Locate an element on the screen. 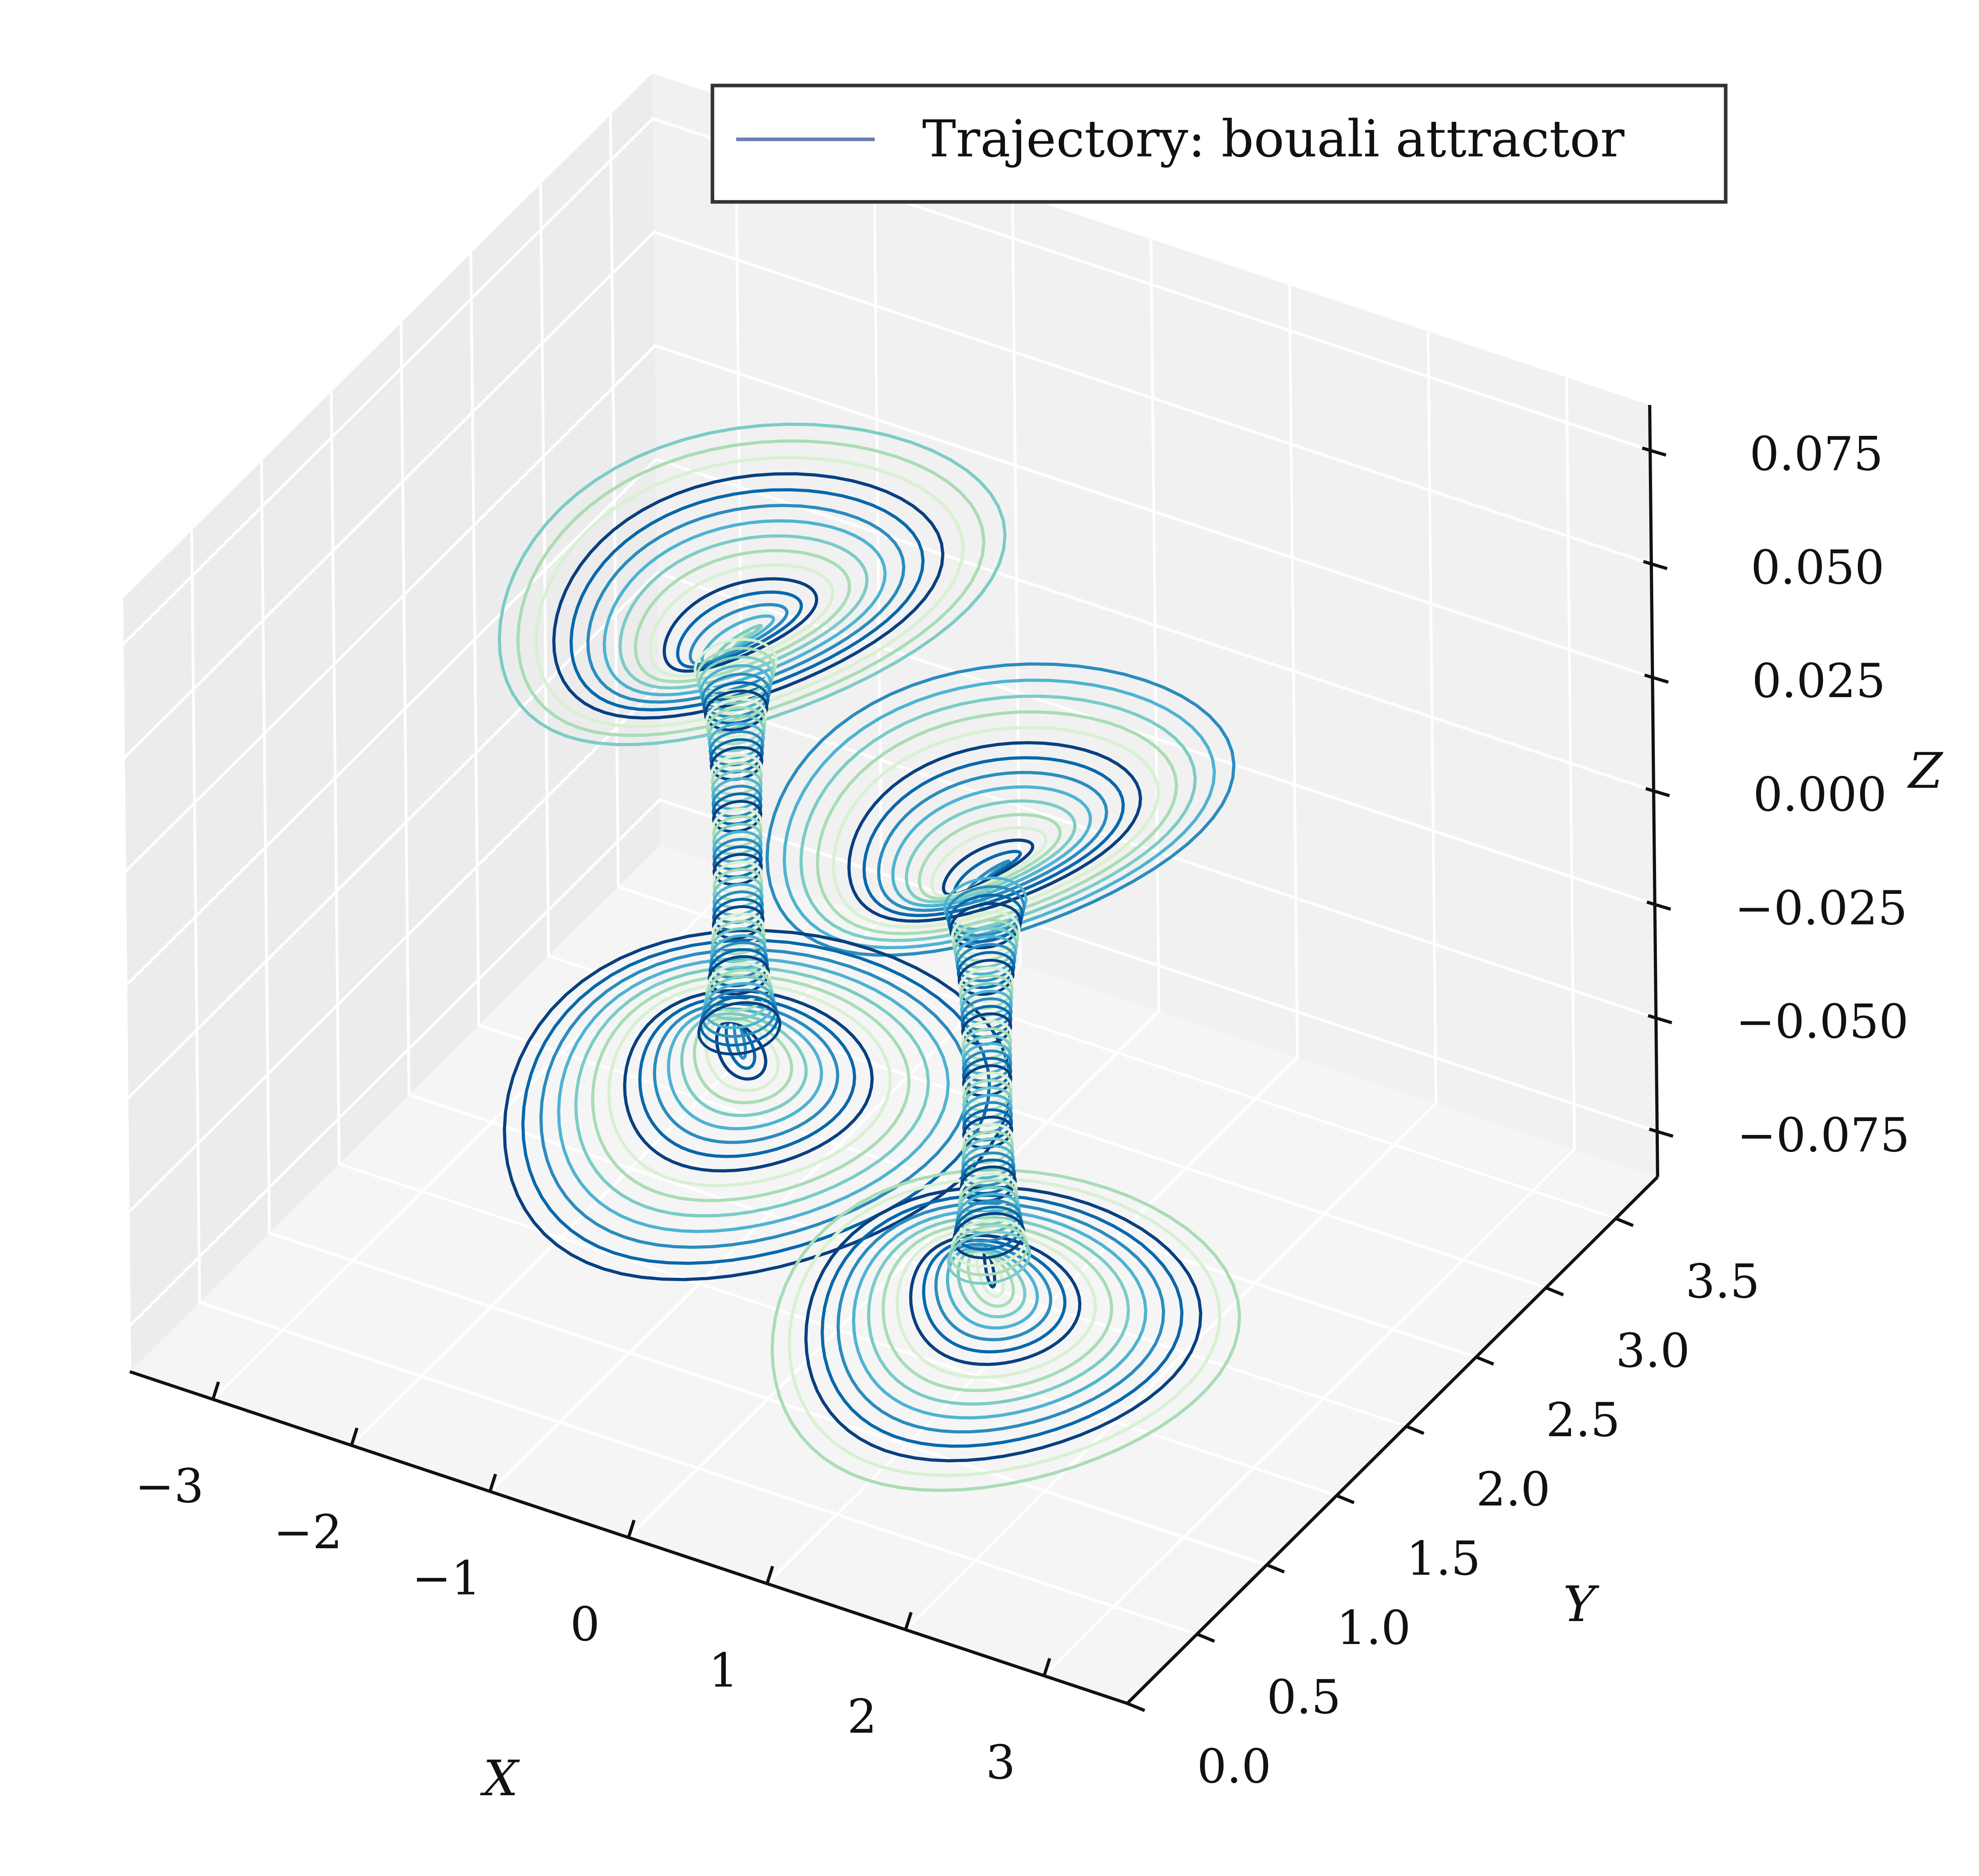 Image resolution: width=1979 pixels, height=1876 pixels. y-tick-label: 3.0 is located at coordinates (1653, 1350).